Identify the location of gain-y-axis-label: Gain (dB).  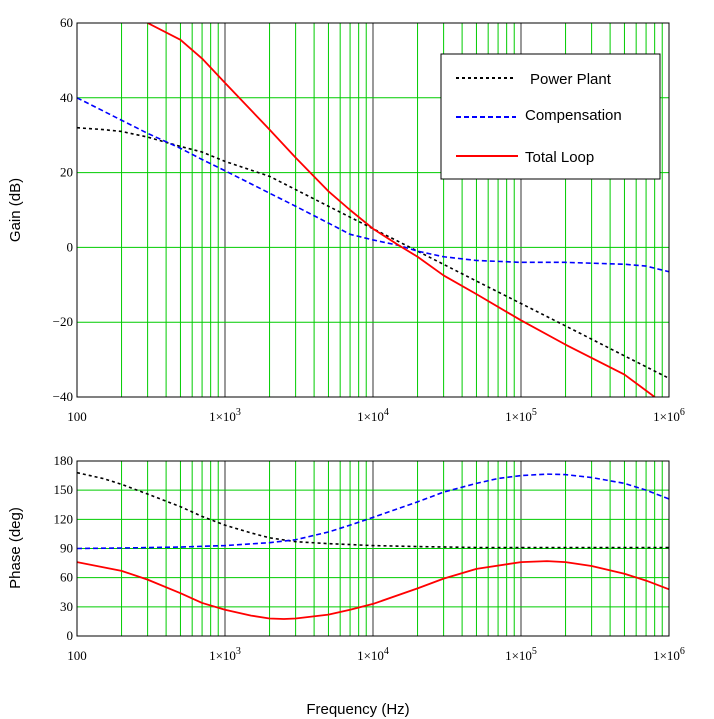
(15, 210).